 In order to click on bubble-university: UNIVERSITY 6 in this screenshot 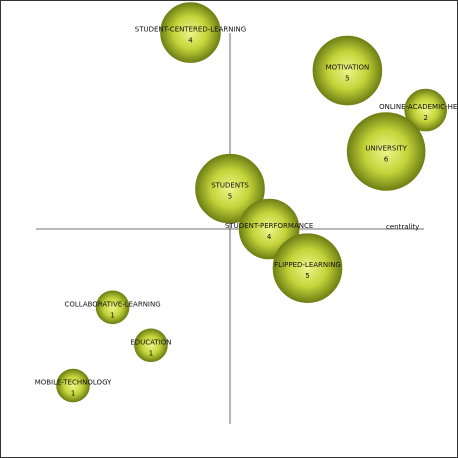, I will do `click(386, 151)`.